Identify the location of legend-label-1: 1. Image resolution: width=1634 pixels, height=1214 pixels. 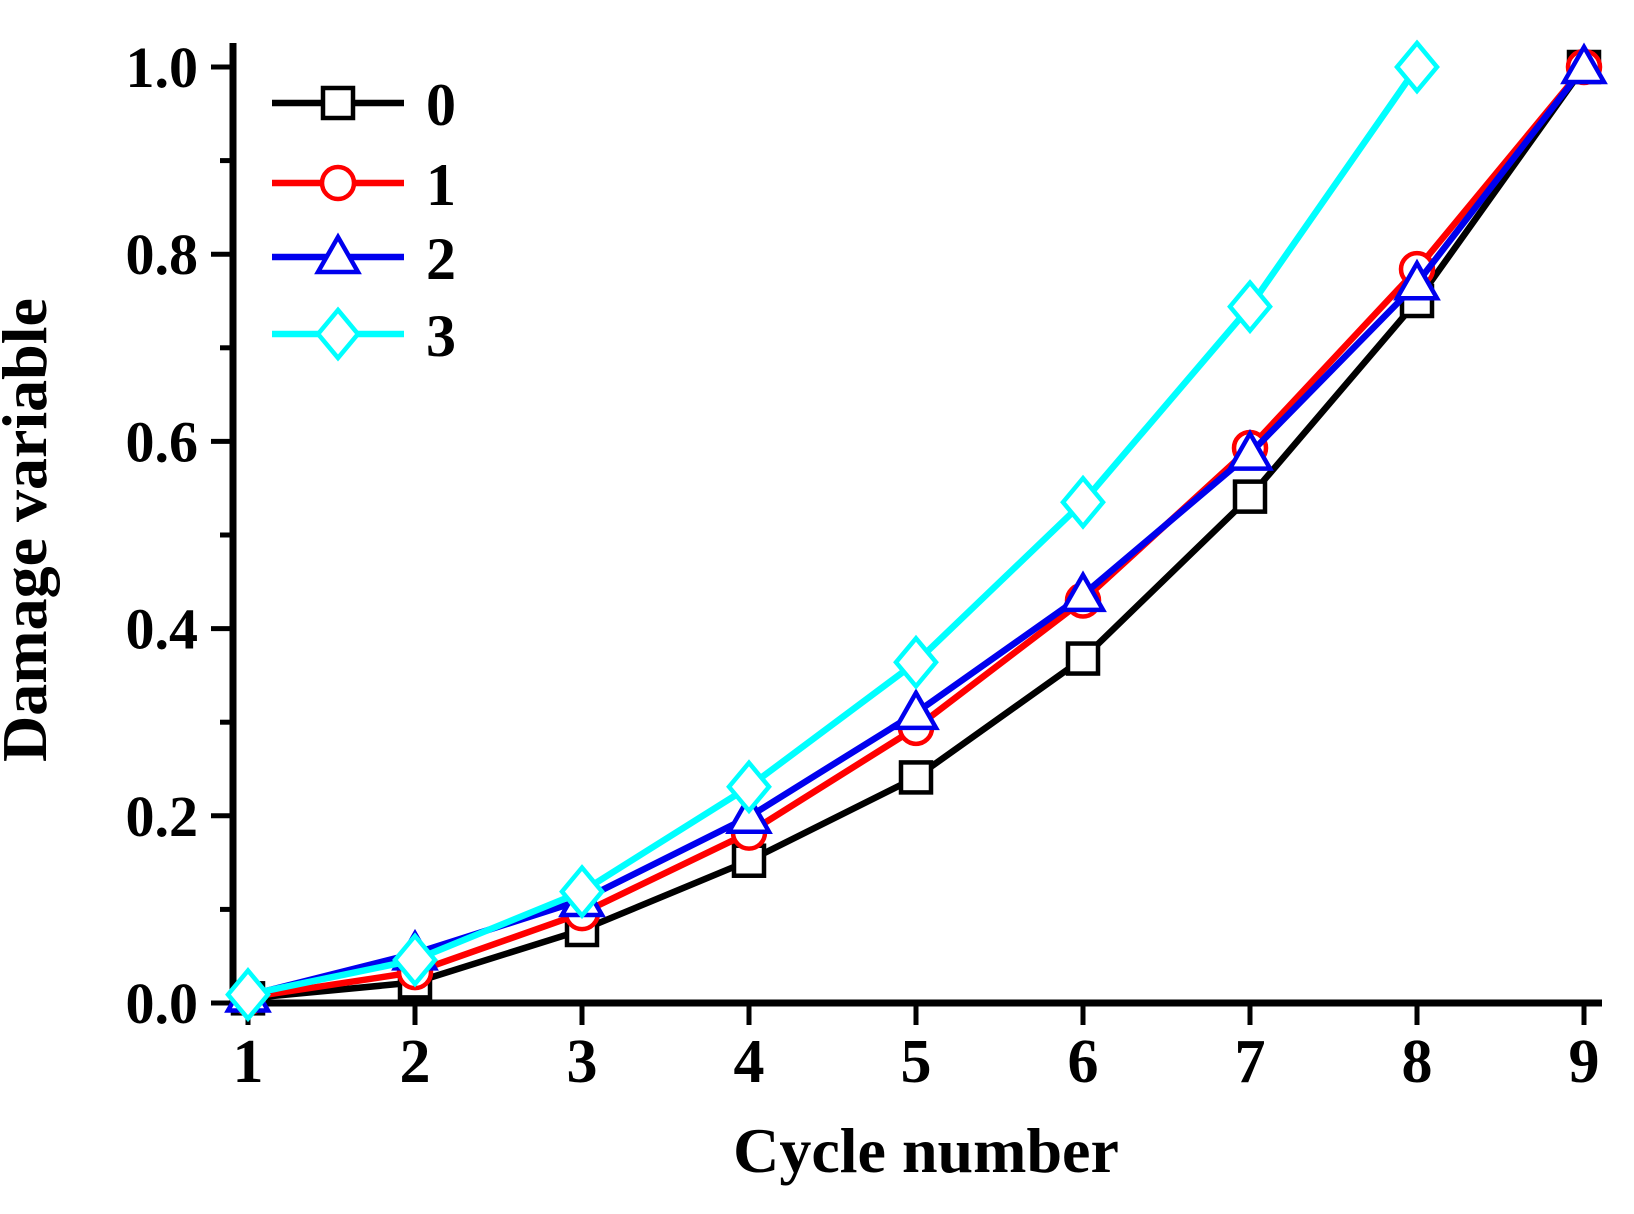
(441, 185).